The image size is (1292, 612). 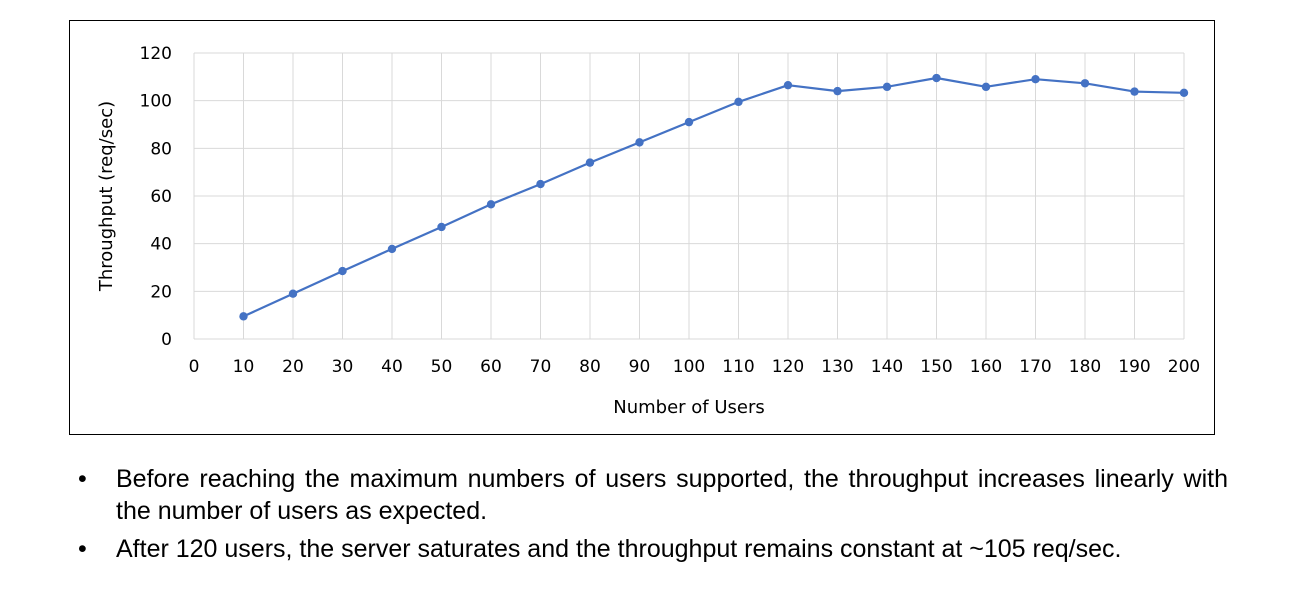 What do you see at coordinates (161, 245) in the screenshot?
I see `y-tick-label: 40` at bounding box center [161, 245].